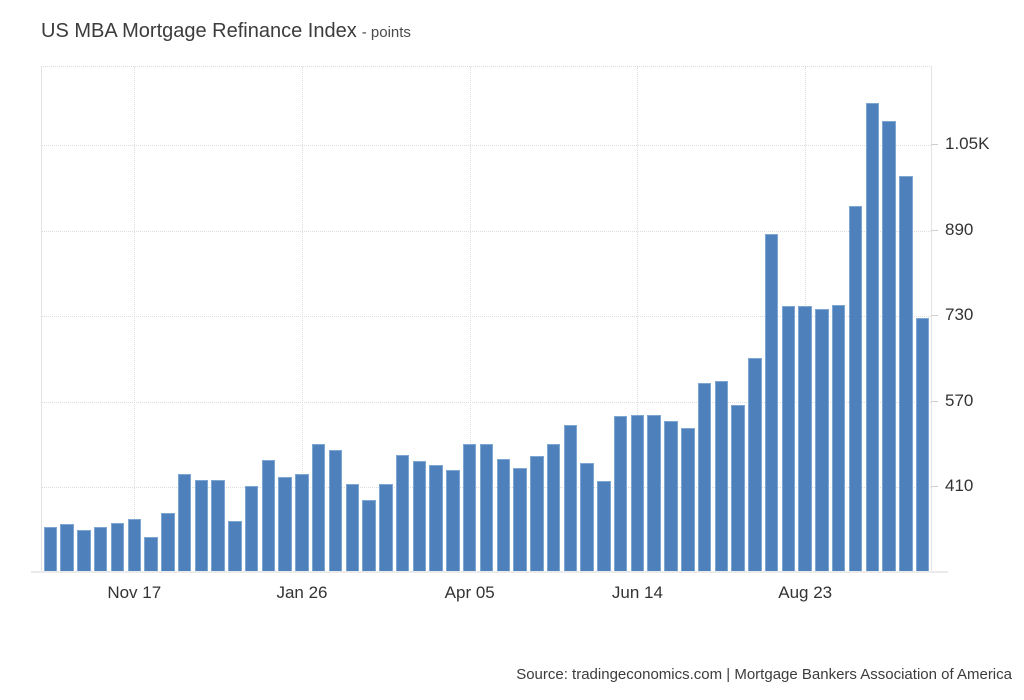 The width and height of the screenshot is (1024, 700). I want to click on x-tick-label: Jan 26, so click(302, 592).